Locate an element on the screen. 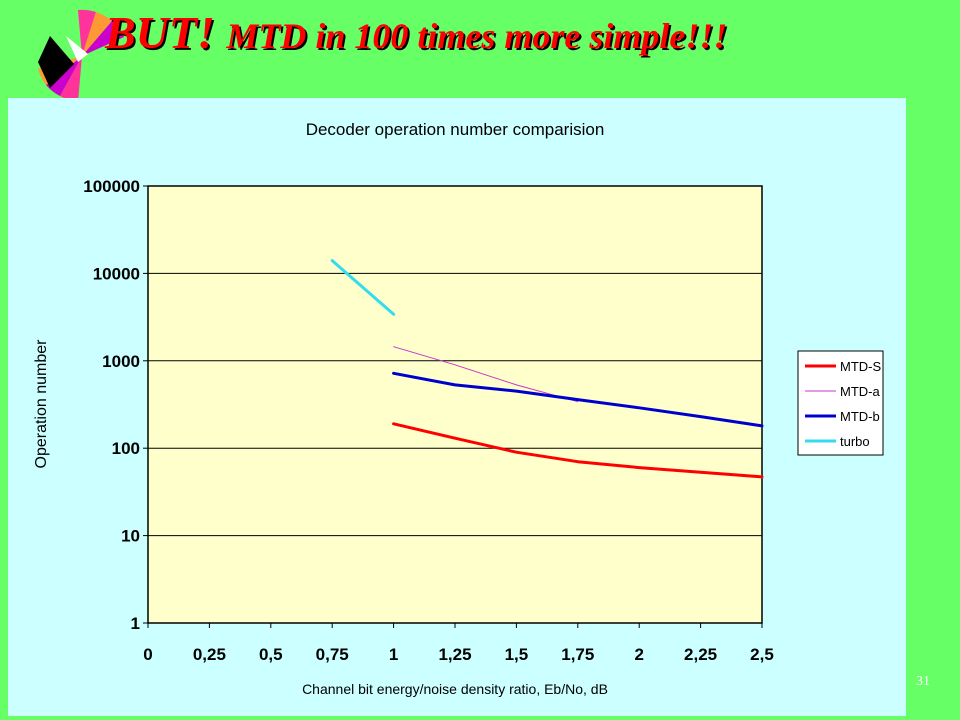  x-tick-label: 1,25 is located at coordinates (454, 654).